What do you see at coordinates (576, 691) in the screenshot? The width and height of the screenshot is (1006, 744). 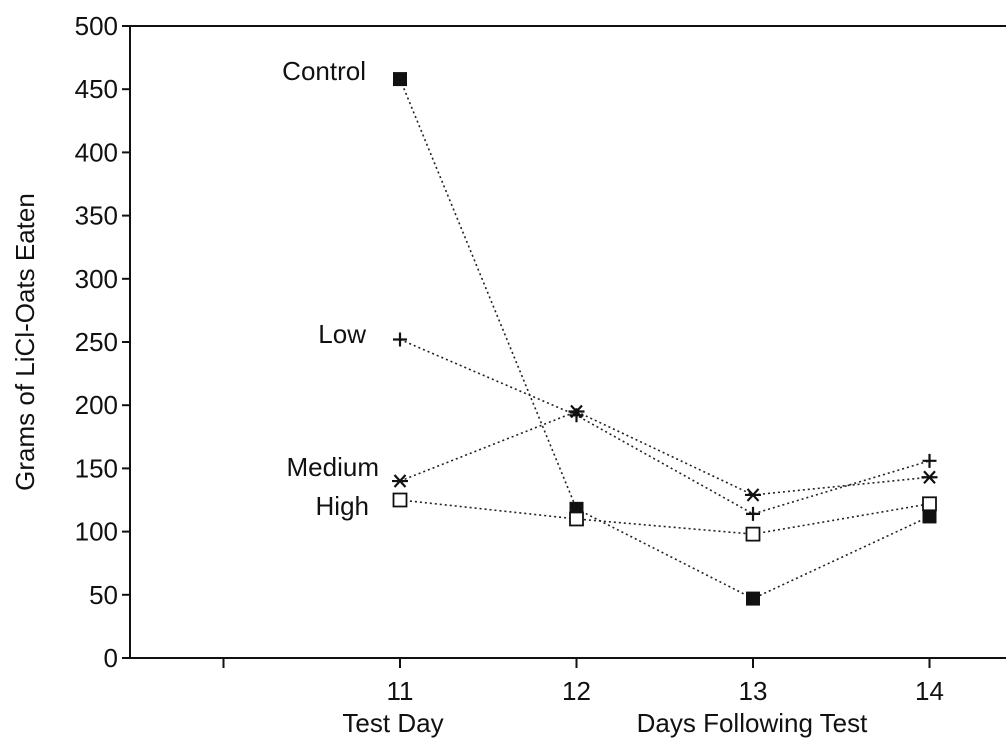 I see `x-tick-label: 12` at bounding box center [576, 691].